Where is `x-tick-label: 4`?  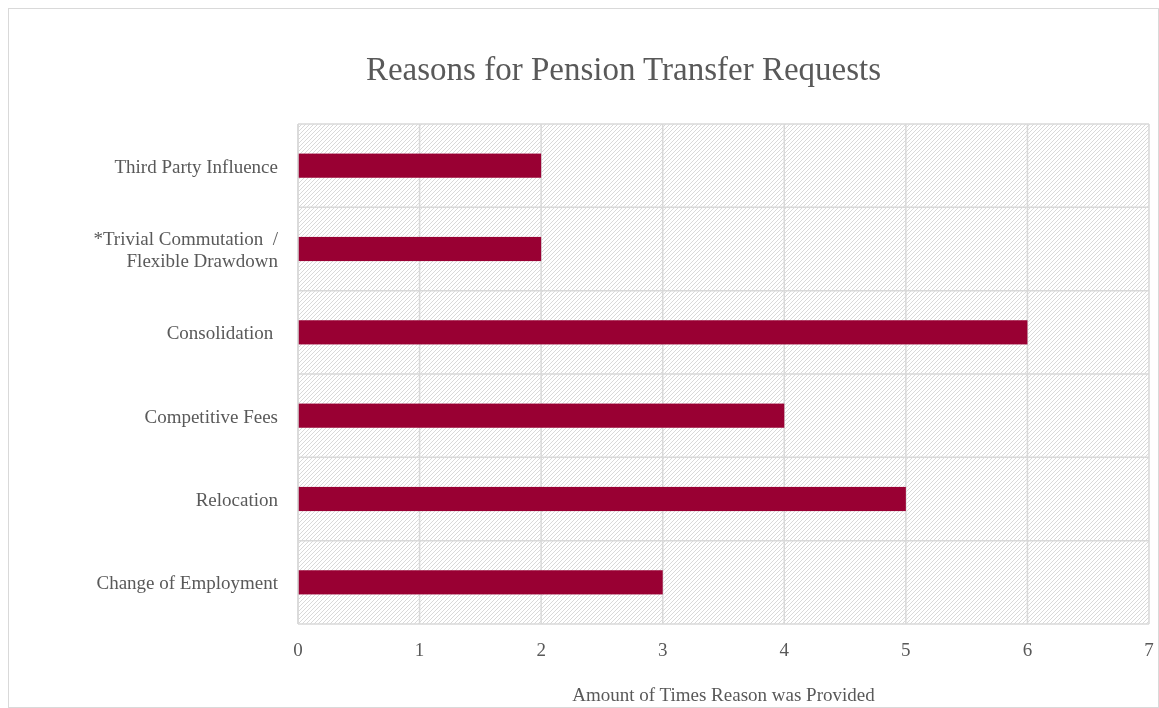 x-tick-label: 4 is located at coordinates (784, 649).